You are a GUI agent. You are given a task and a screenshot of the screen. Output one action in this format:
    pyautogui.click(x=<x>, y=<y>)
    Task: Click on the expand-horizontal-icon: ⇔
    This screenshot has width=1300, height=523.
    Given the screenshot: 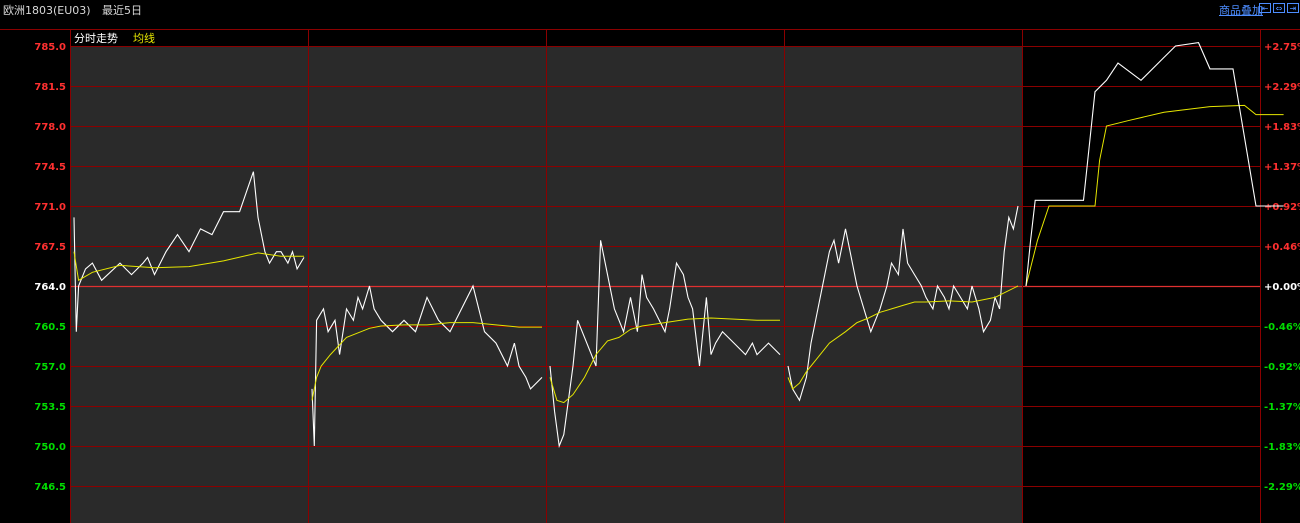 What is the action you would take?
    pyautogui.click(x=1279, y=8)
    